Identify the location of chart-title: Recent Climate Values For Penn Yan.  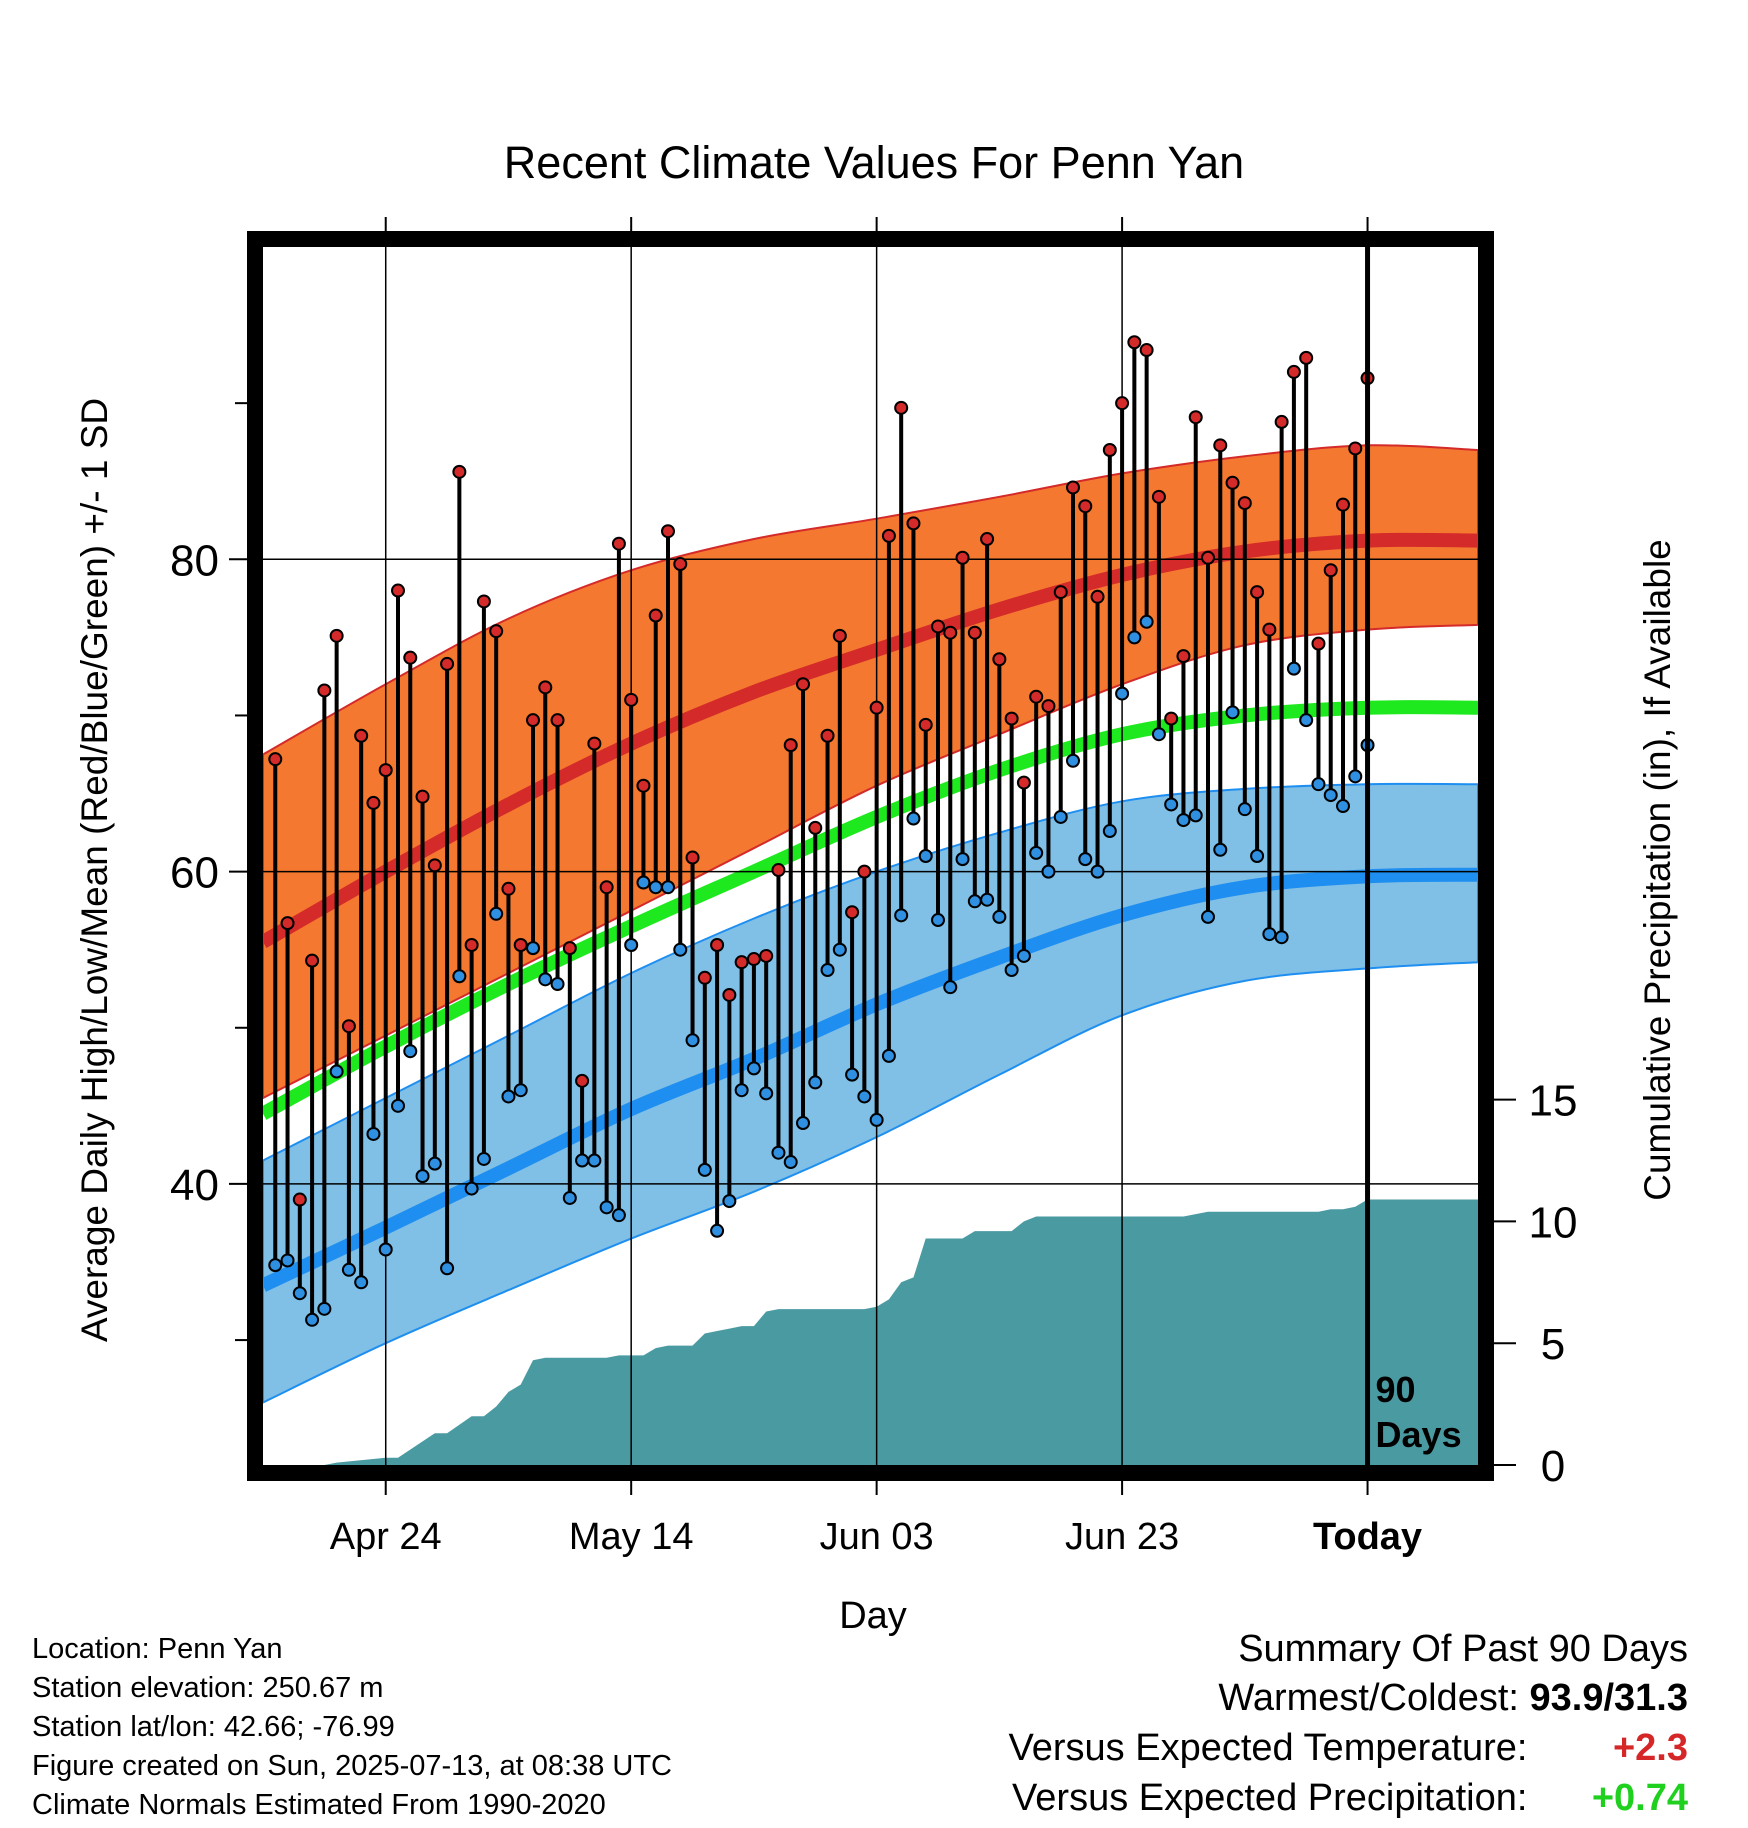
(874, 162).